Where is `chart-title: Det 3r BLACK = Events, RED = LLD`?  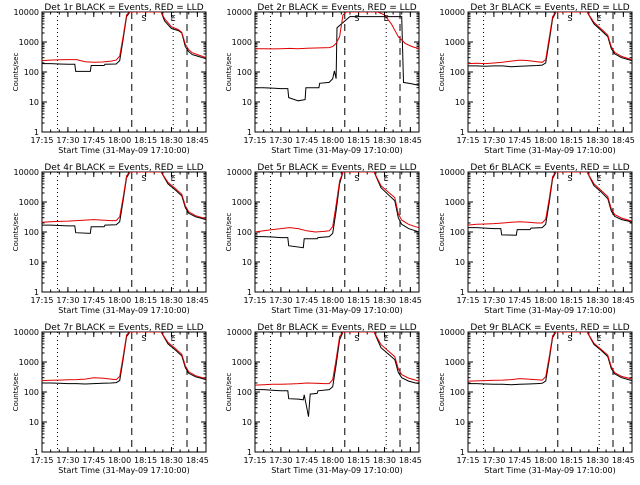
chart-title: Det 3r BLACK = Events, RED = LLD is located at coordinates (549, 8).